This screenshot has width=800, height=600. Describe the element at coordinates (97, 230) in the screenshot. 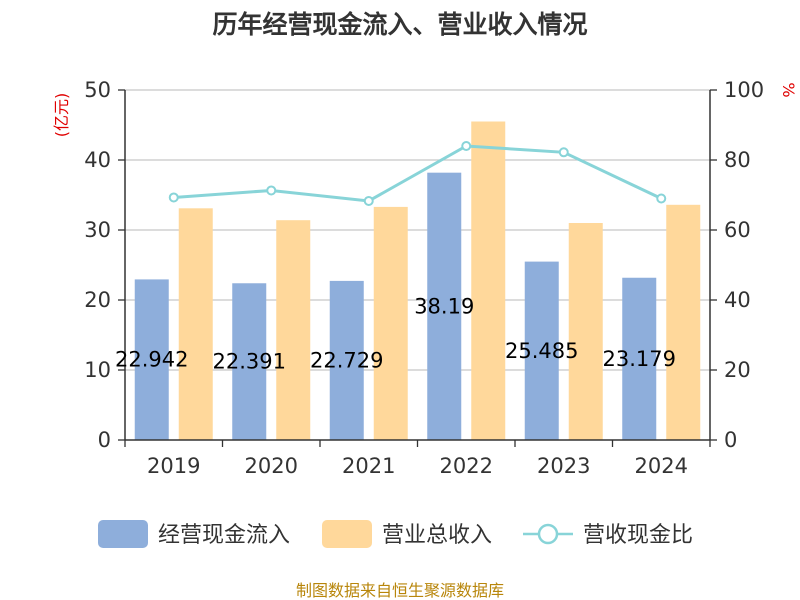

I see `y-left-tick-label: 30` at that location.